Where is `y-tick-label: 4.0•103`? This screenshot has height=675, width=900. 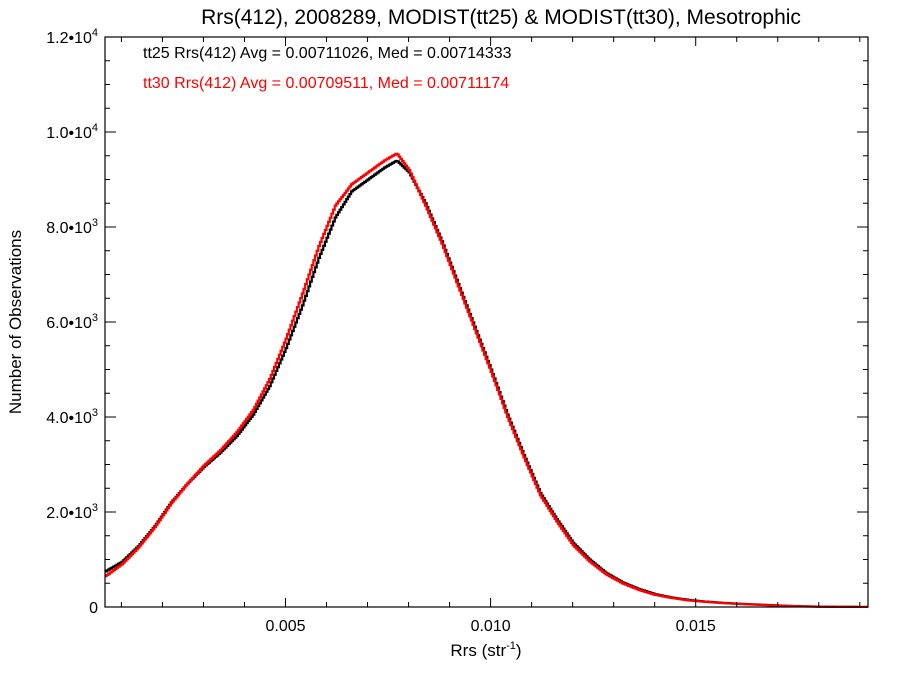
y-tick-label: 4.0•103 is located at coordinates (72, 417).